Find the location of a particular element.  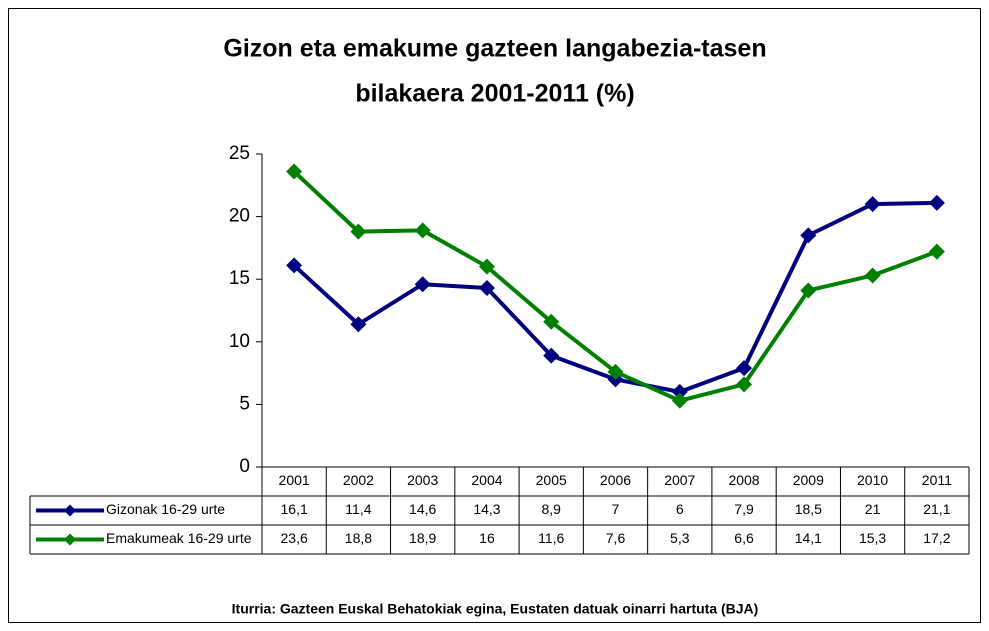

table-value: 6 is located at coordinates (680, 509).